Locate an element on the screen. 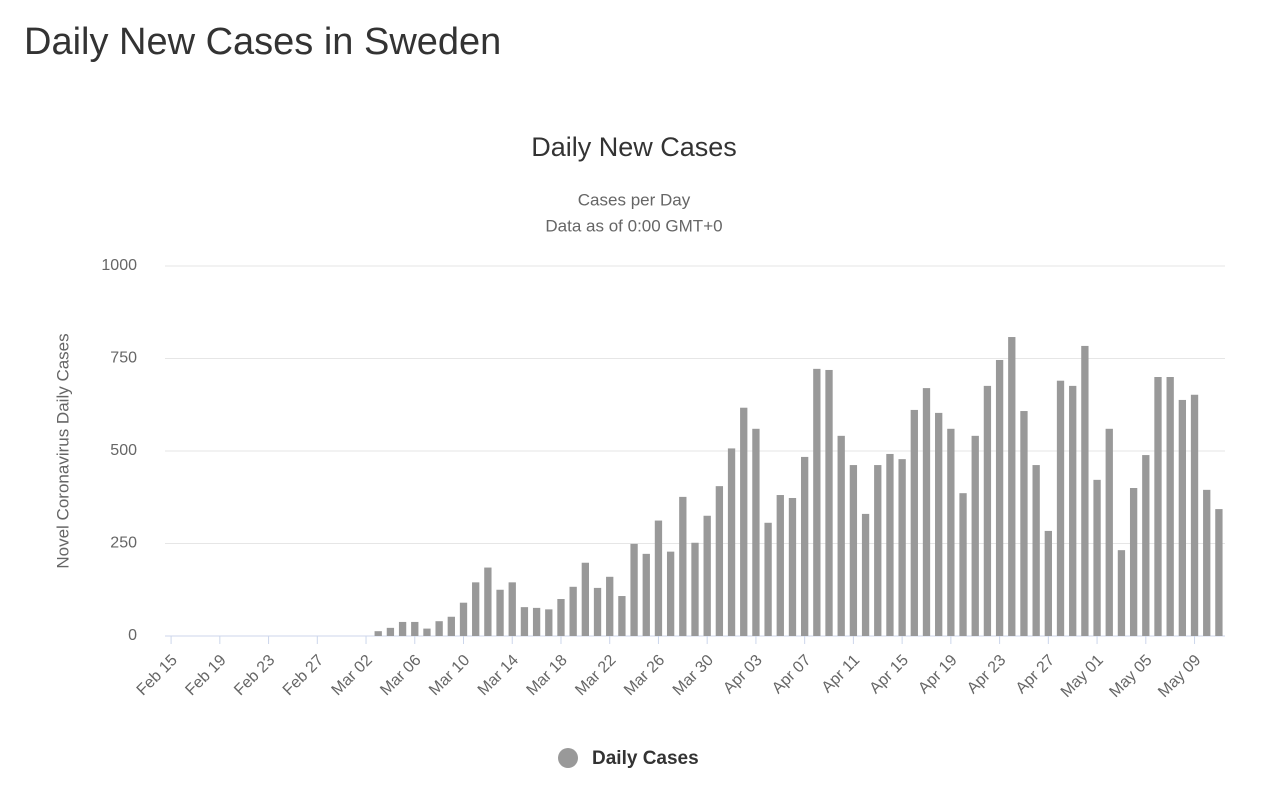  x-tick-label: Feb 15 is located at coordinates (157, 675).